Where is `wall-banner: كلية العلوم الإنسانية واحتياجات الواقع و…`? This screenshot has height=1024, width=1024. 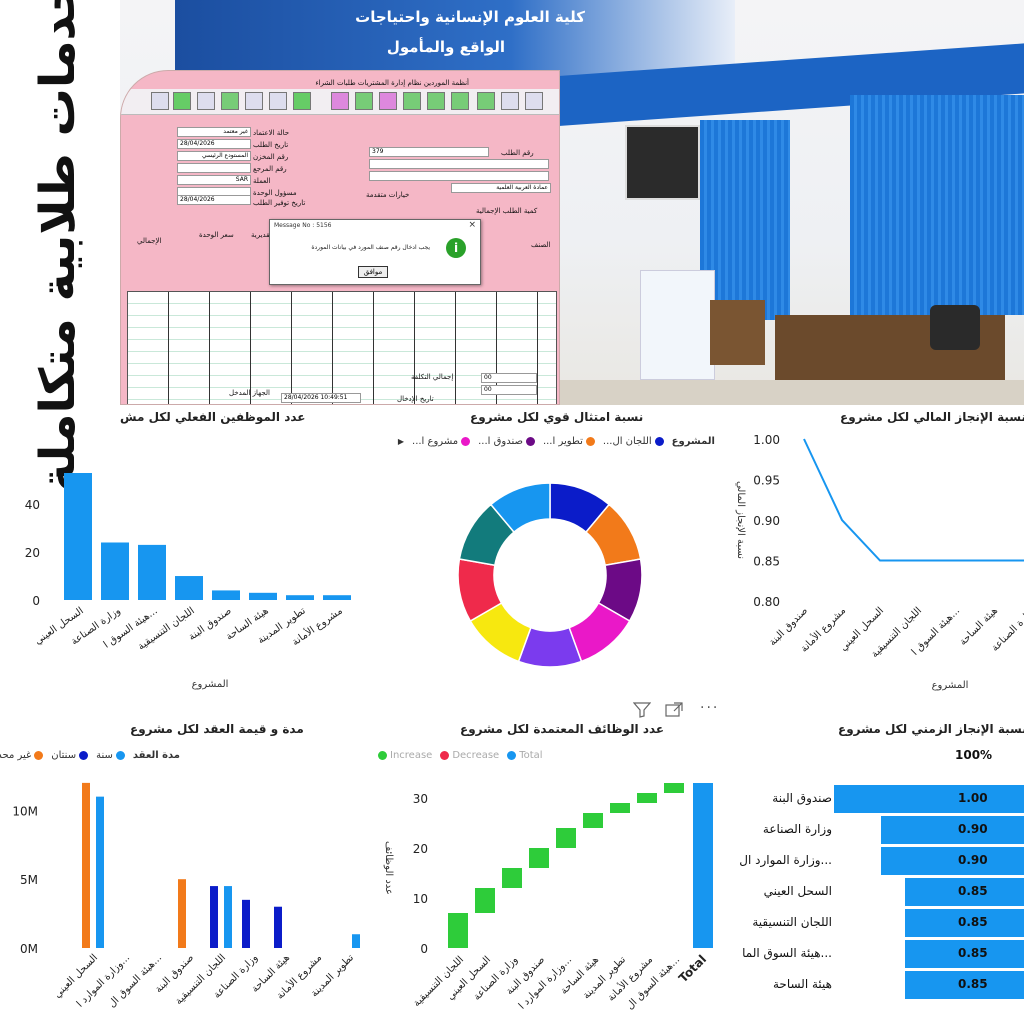 wall-banner: كلية العلوم الإنسانية واحتياجات الواقع و… is located at coordinates (455, 39).